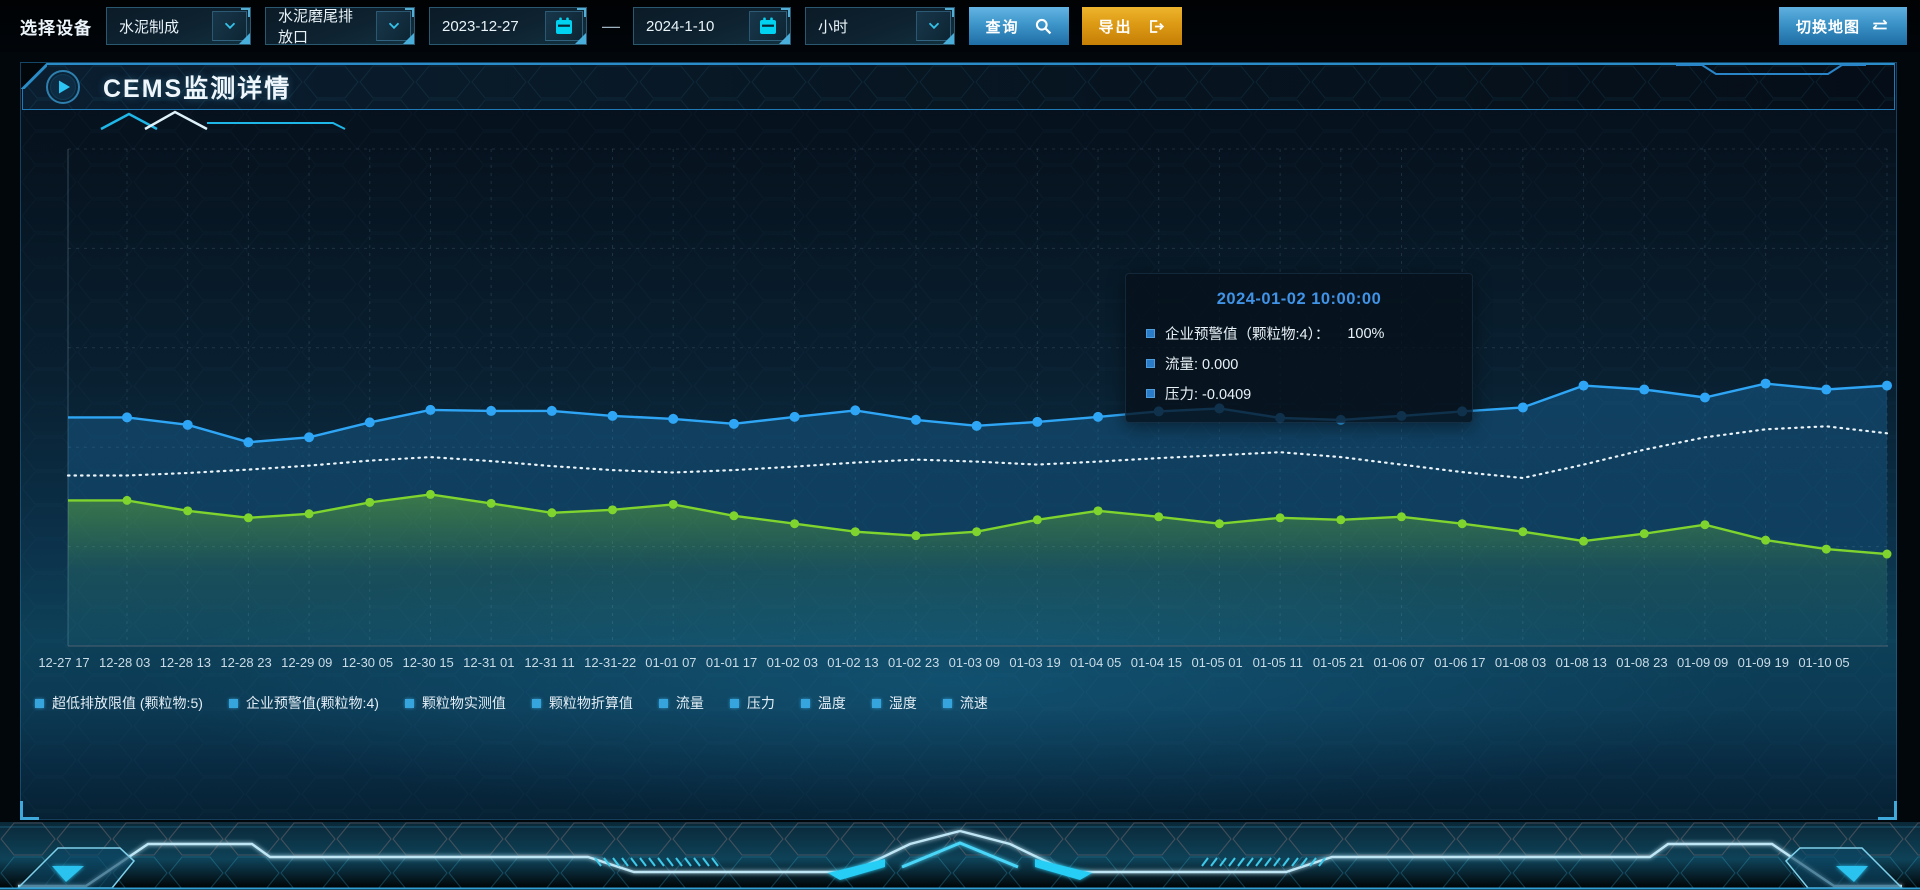  What do you see at coordinates (303, 703) in the screenshot?
I see `legend-item: 企业预警值(颗粒物:4)` at bounding box center [303, 703].